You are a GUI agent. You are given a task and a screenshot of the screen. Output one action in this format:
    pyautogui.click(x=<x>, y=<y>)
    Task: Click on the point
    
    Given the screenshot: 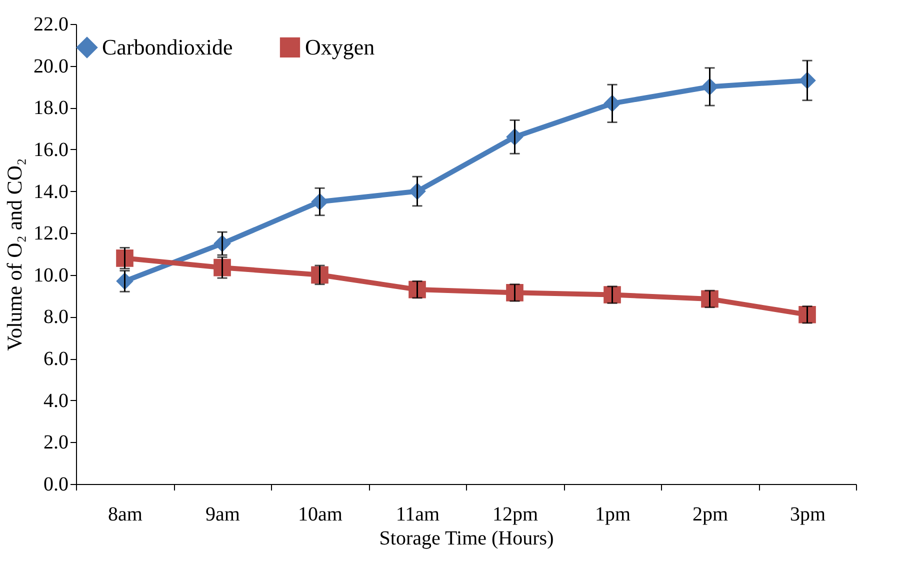 What is the action you would take?
    pyautogui.click(x=319, y=275)
    